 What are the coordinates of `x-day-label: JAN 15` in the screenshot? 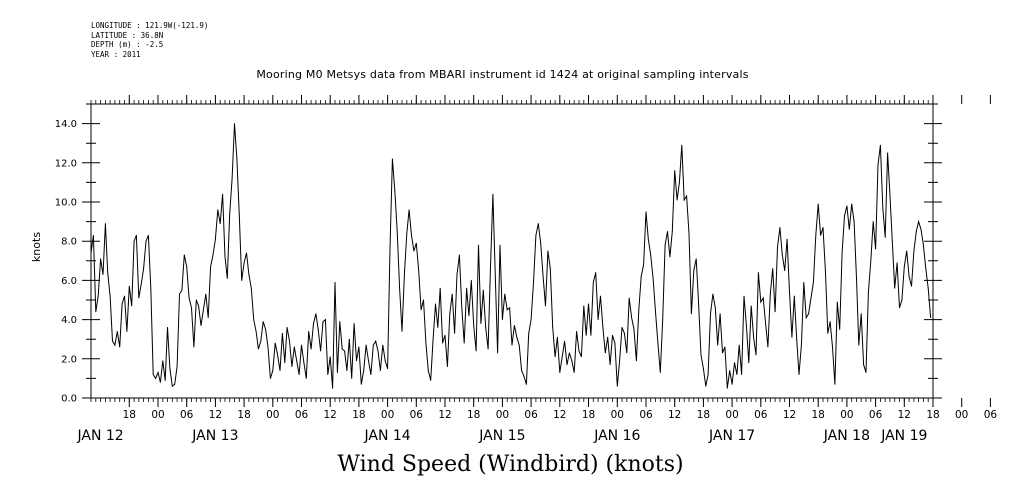 It's located at (501, 436).